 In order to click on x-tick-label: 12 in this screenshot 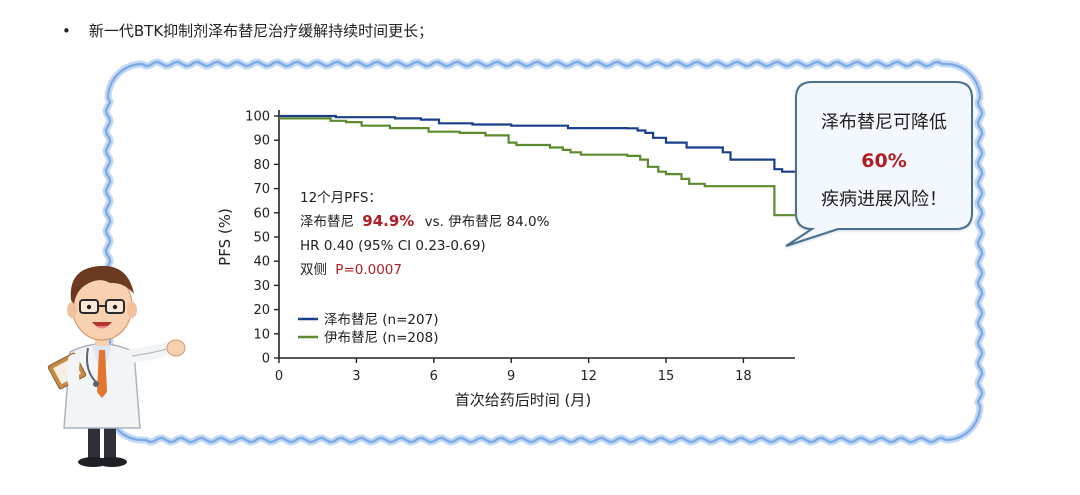, I will do `click(588, 376)`.